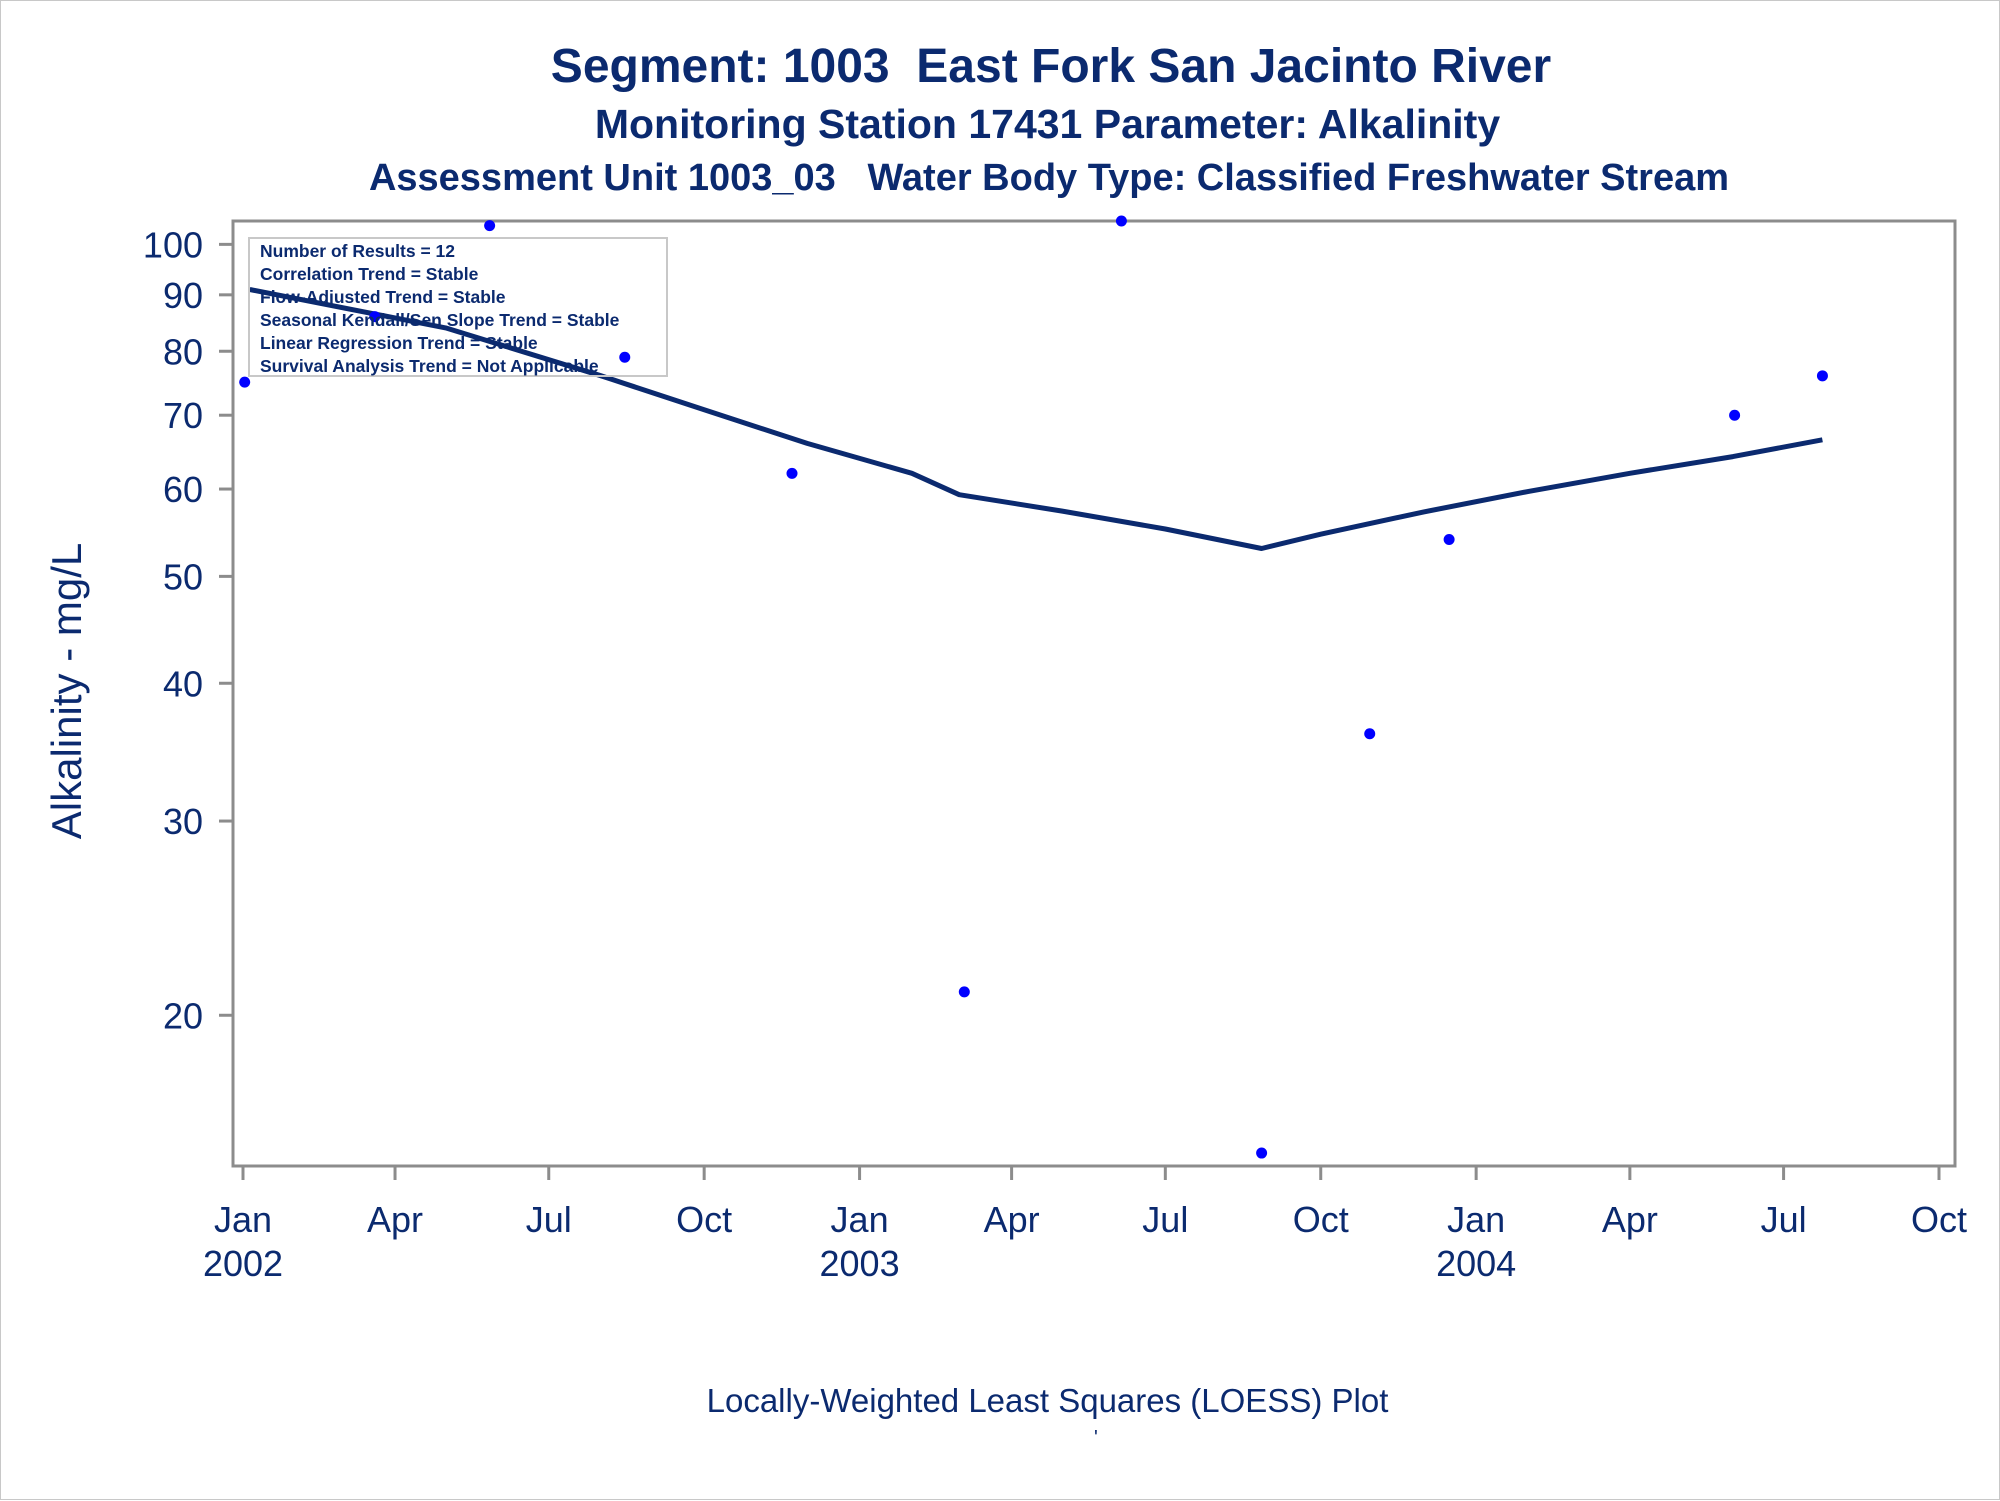  What do you see at coordinates (183, 1015) in the screenshot?
I see `y-tick-label: 20` at bounding box center [183, 1015].